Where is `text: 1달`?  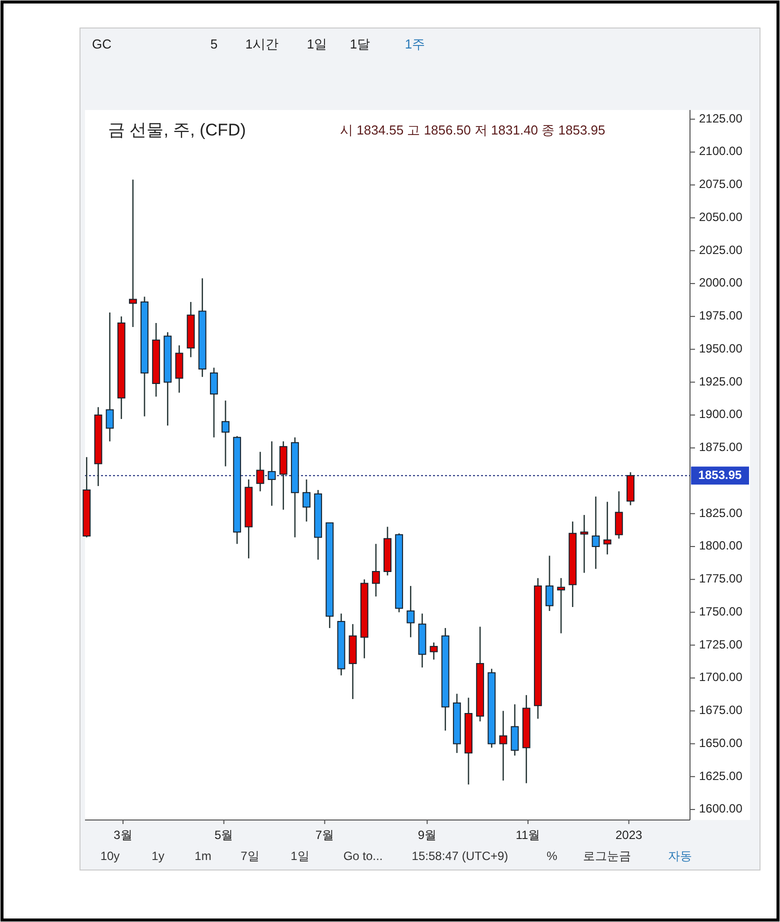 text: 1달 is located at coordinates (360, 44).